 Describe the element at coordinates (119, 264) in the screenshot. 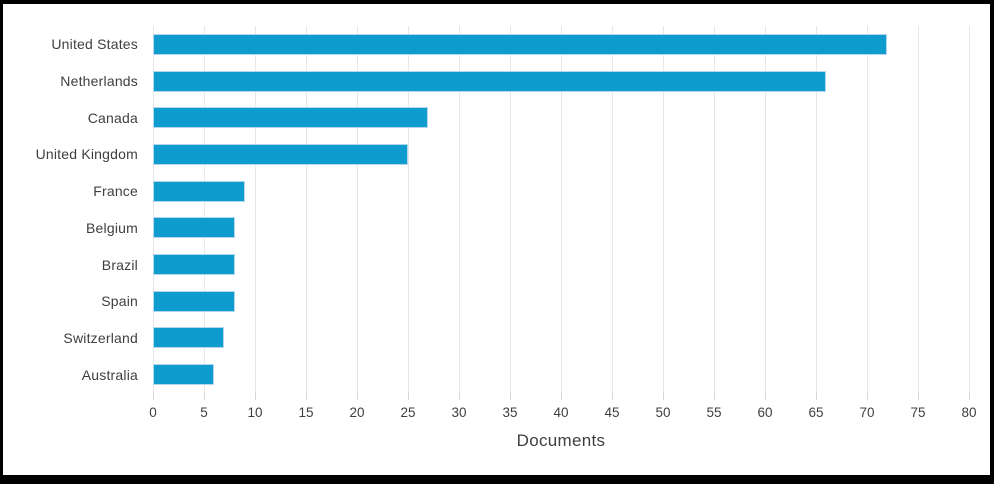

I see `category-label-brazil: Brazil` at that location.